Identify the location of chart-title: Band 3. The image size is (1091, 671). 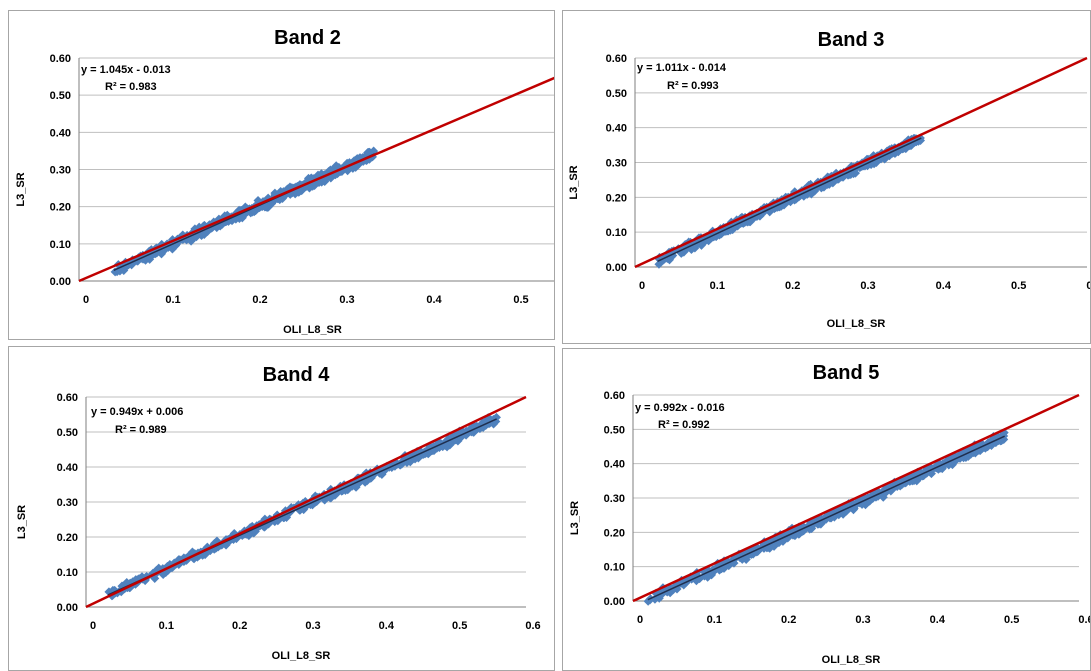
(851, 40).